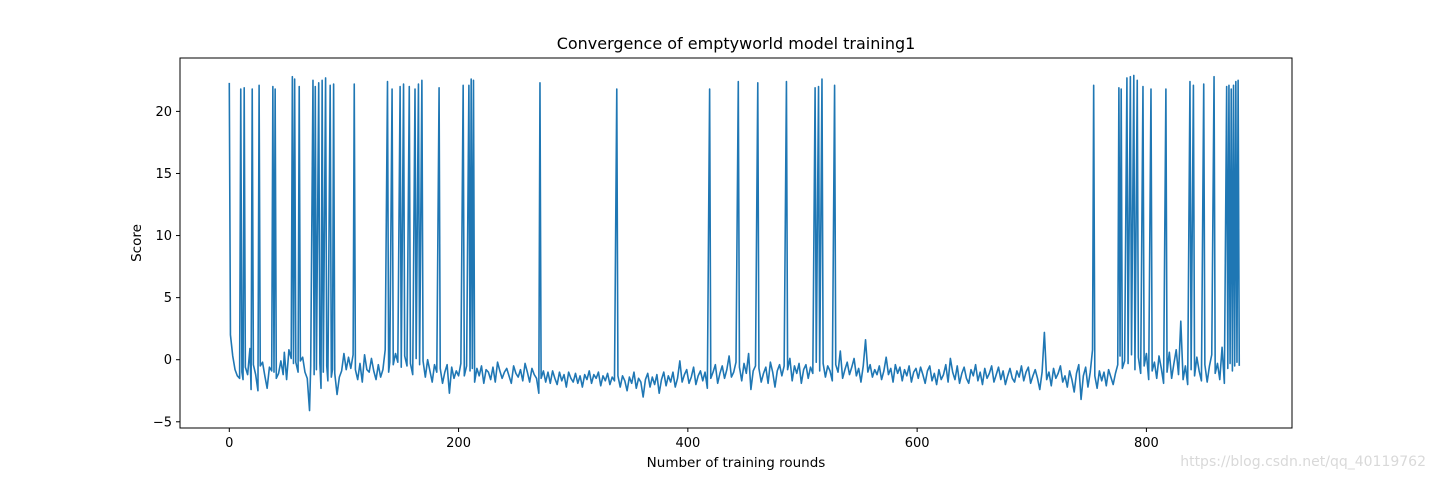 The width and height of the screenshot is (1435, 480). Describe the element at coordinates (736, 463) in the screenshot. I see `x-axis-label: Number of training rounds` at that location.